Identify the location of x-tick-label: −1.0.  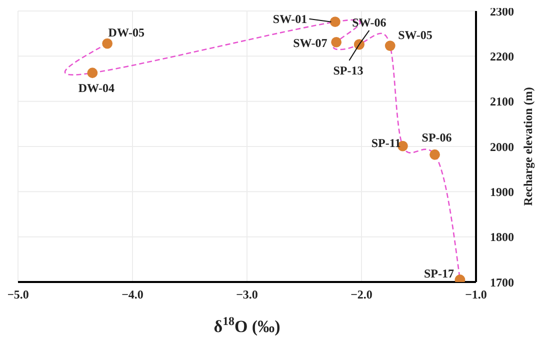
(476, 295).